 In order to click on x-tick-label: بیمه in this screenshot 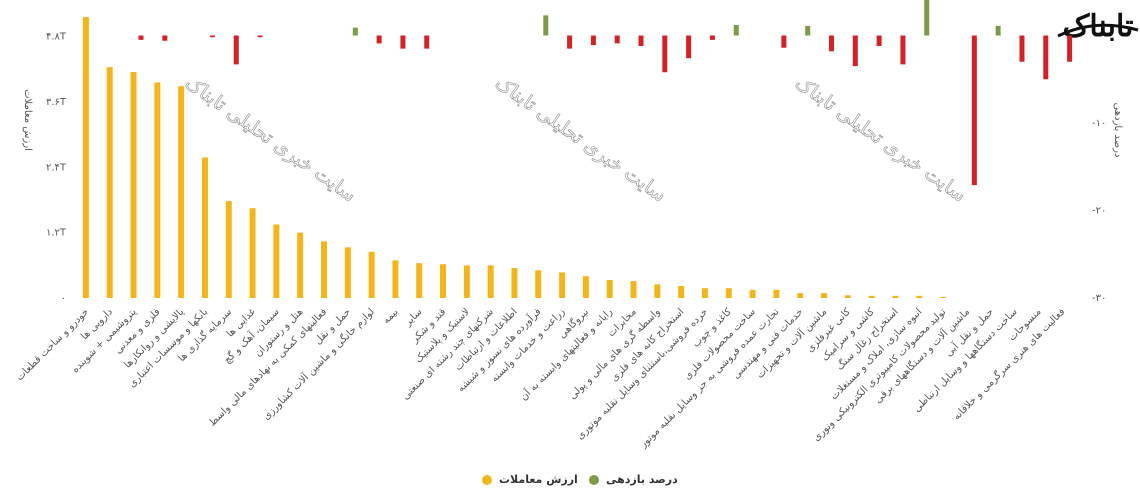, I will do `click(391, 316)`.